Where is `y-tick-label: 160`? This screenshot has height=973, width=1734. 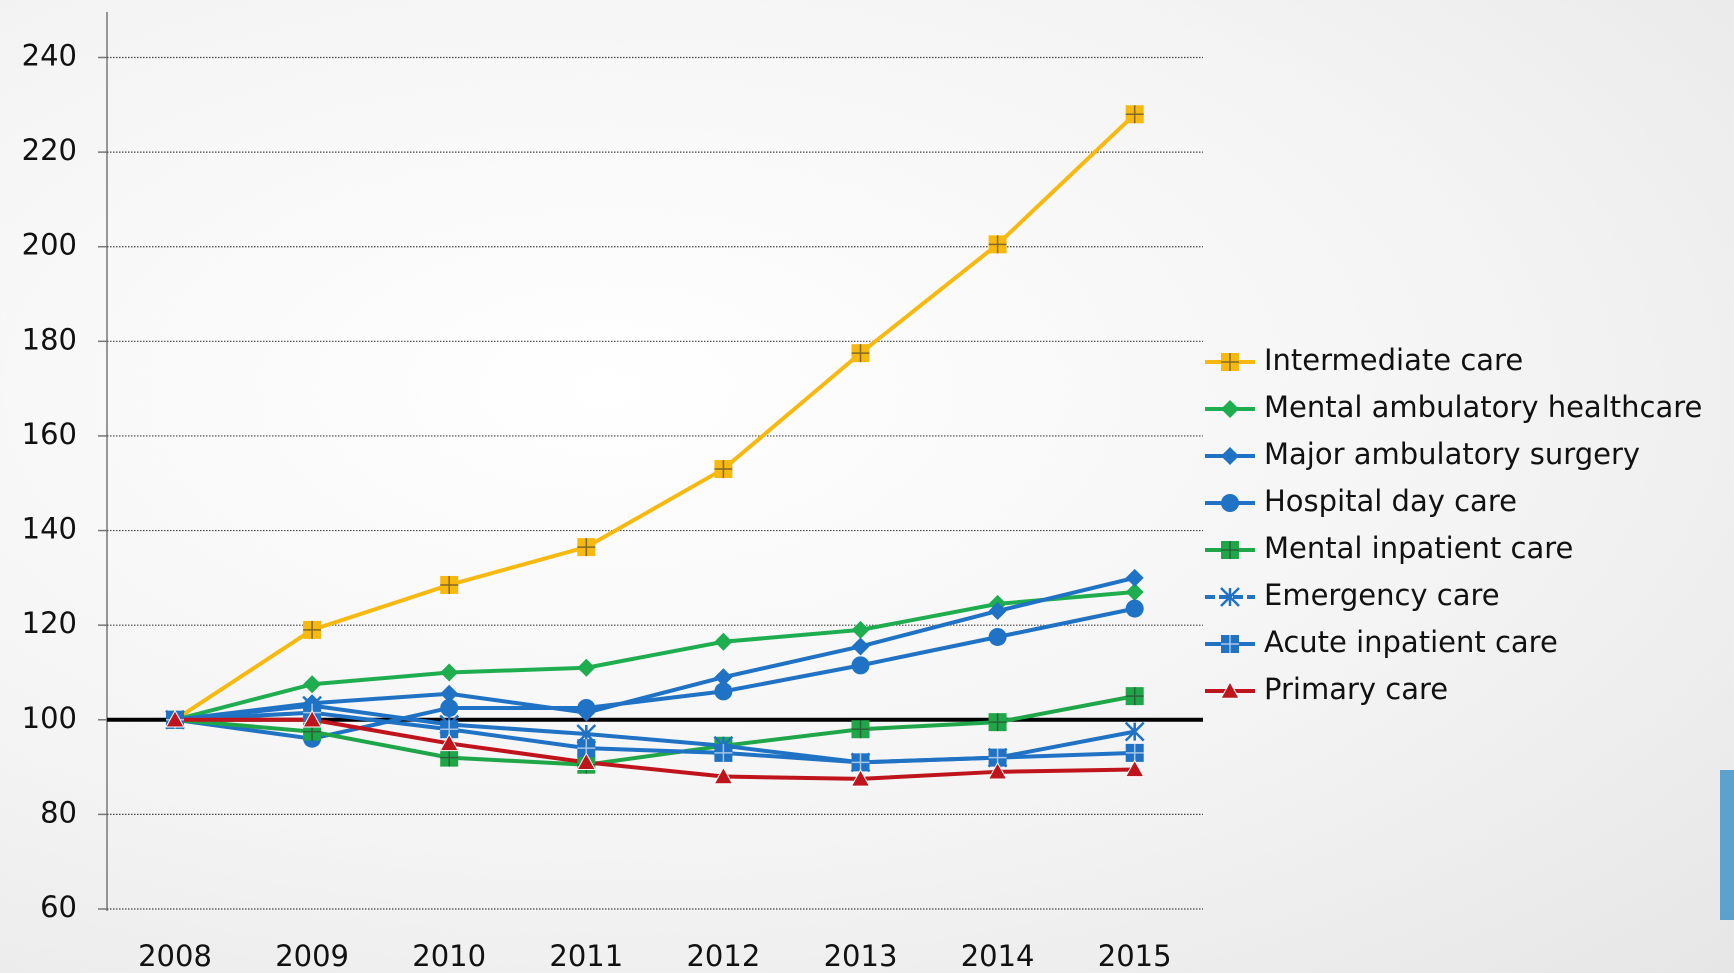
y-tick-label: 160 is located at coordinates (49, 434).